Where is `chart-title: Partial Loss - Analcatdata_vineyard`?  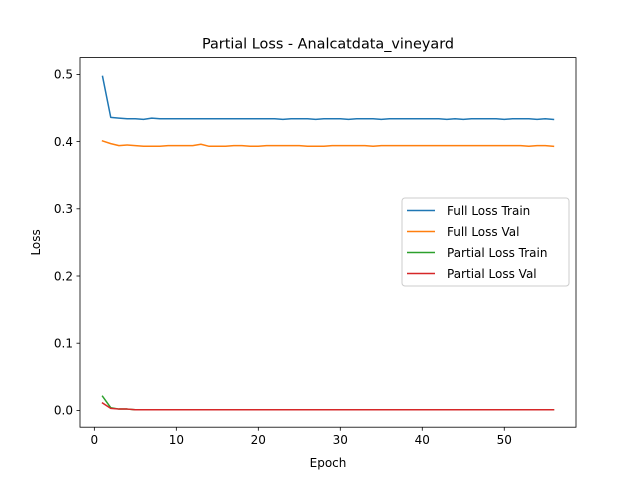 chart-title: Partial Loss - Analcatdata_vineyard is located at coordinates (328, 45).